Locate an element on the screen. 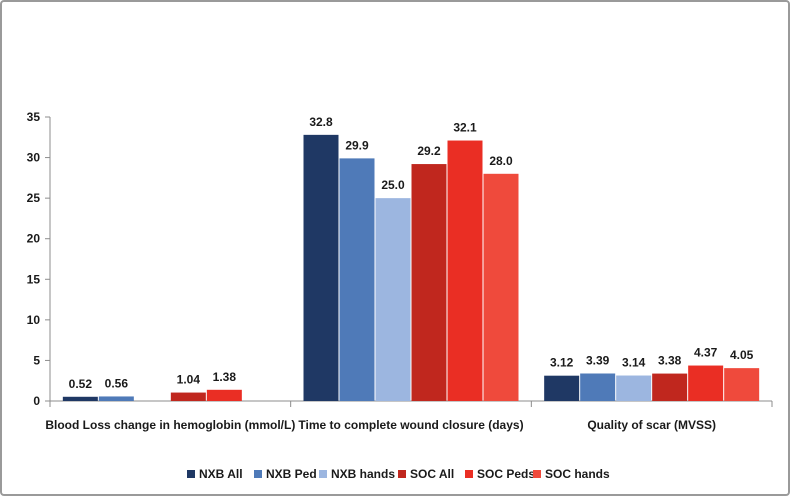 This screenshot has height=504, width=800. legend-swatch-soc-all is located at coordinates (402, 474).